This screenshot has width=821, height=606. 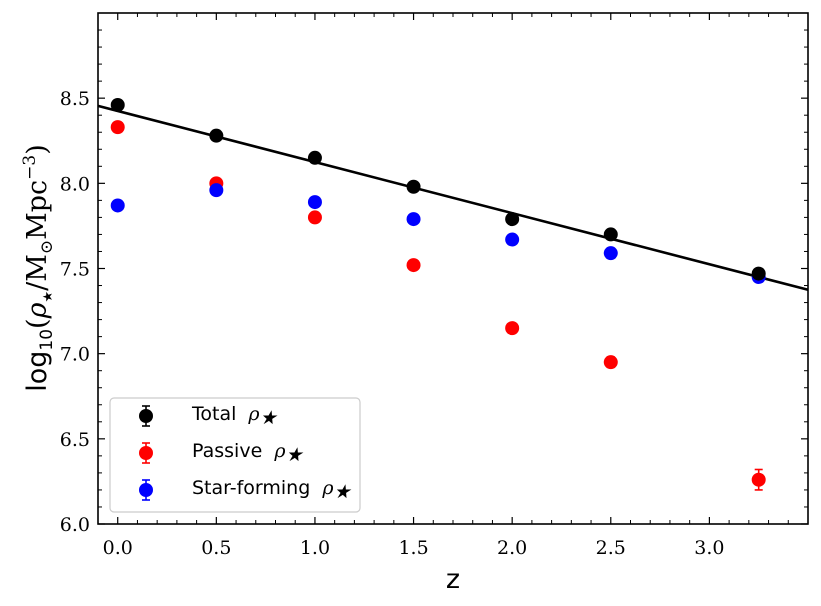 What do you see at coordinates (118, 548) in the screenshot?
I see `x-tick-label: 0.0` at bounding box center [118, 548].